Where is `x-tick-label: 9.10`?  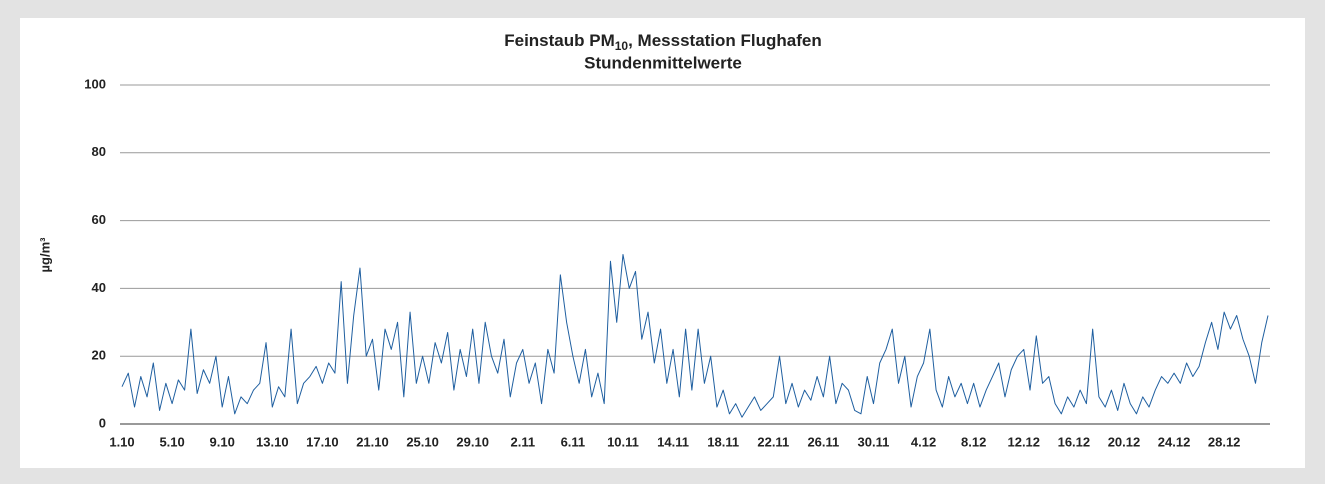
x-tick-label: 9.10 is located at coordinates (222, 441).